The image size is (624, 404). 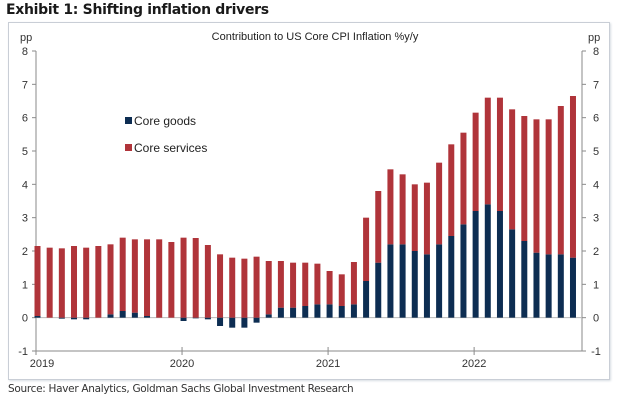 I want to click on y-tick-label-left: 2, so click(x=25, y=252).